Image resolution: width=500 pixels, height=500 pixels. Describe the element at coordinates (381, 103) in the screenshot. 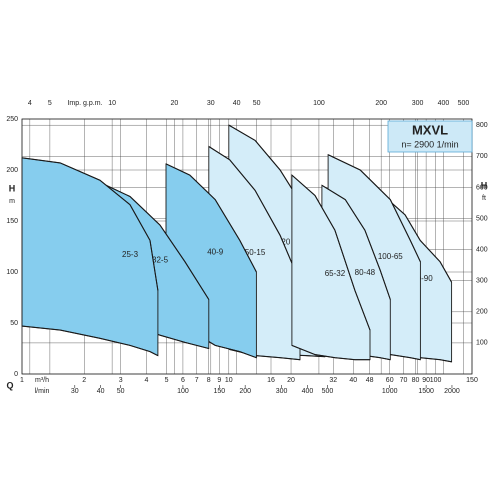

I see `gpm-tick-label: 200` at that location.